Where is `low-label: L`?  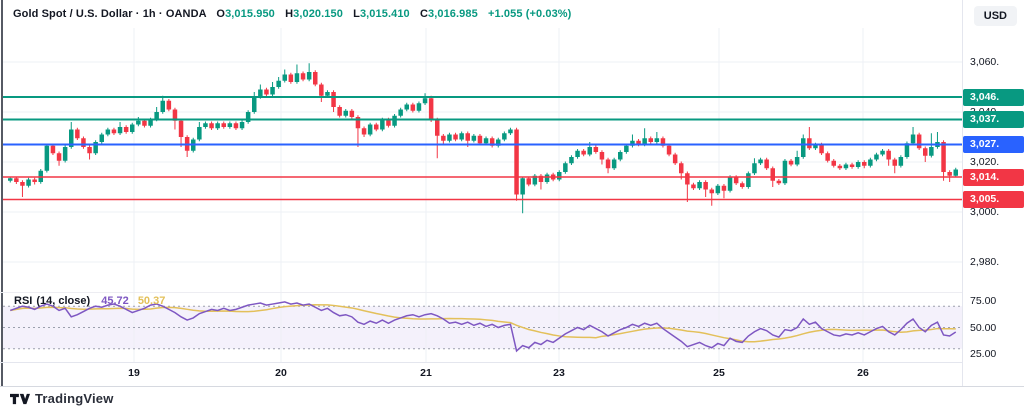 low-label: L is located at coordinates (356, 14).